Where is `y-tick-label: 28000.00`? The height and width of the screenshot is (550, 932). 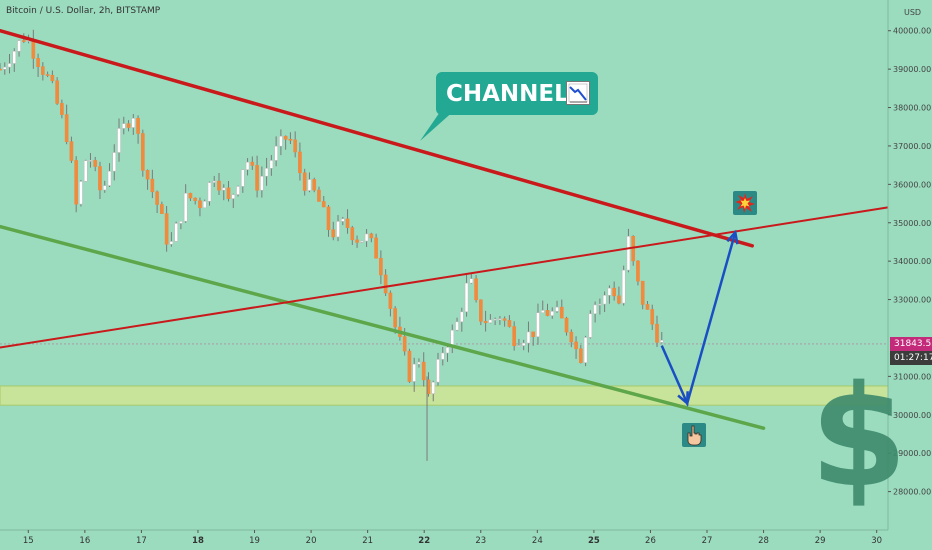
y-tick-label: 28000.00 is located at coordinates (912, 492).